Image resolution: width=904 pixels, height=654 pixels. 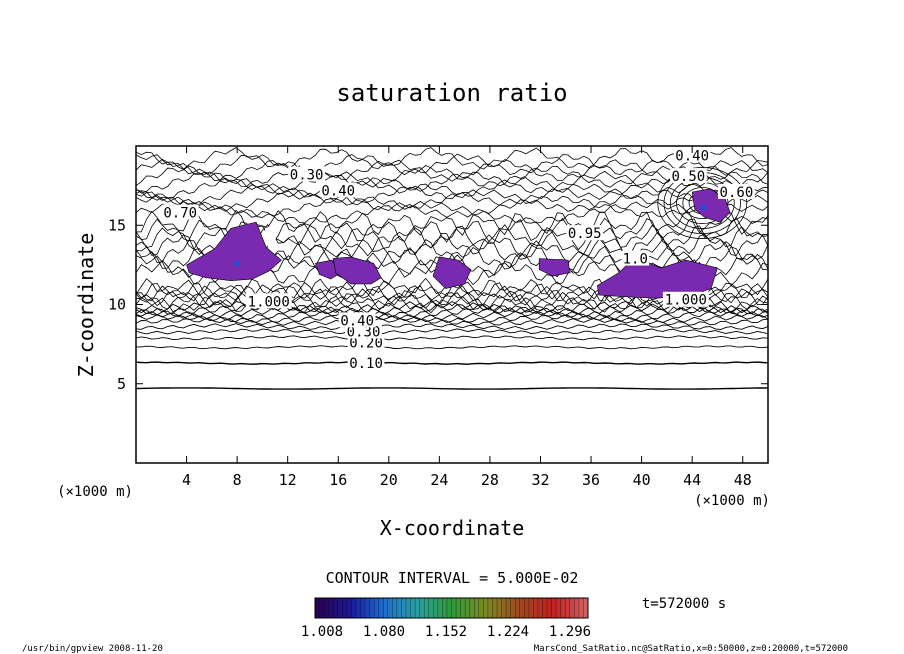 What do you see at coordinates (186, 480) in the screenshot?
I see `x-tick-label-0: 4` at bounding box center [186, 480].